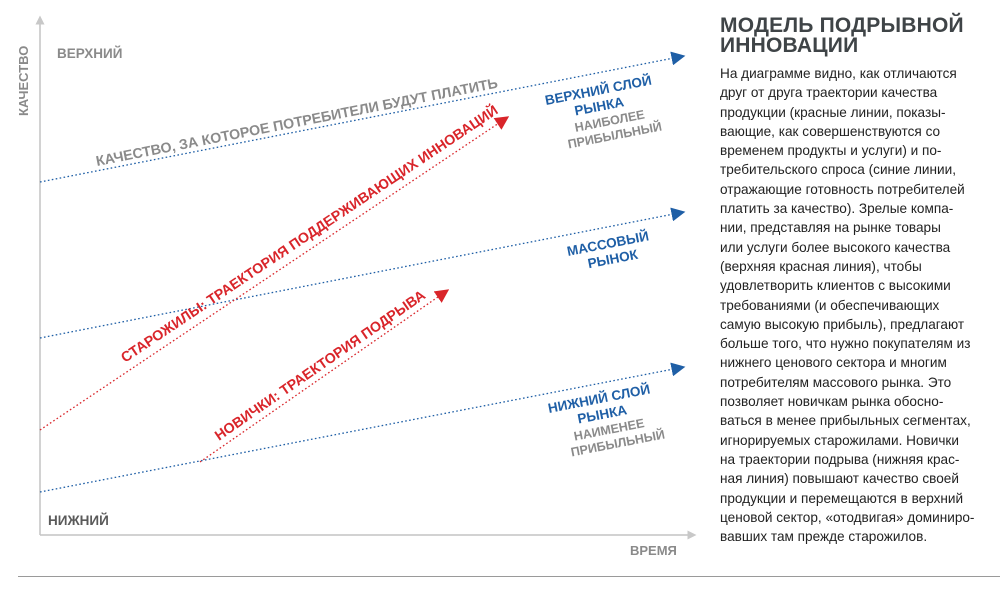 The width and height of the screenshot is (1000, 593). What do you see at coordinates (839, 479) in the screenshot?
I see `sidebar-body-line: ная линия) повышают качество своей` at bounding box center [839, 479].